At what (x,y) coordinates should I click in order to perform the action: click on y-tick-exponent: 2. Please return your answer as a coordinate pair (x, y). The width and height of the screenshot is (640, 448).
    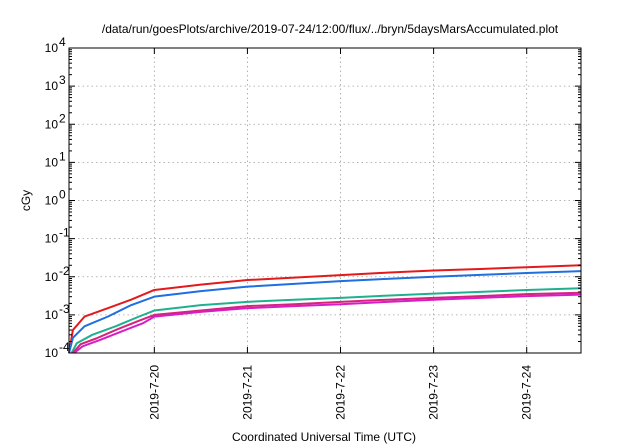
    Looking at the image, I should click on (62, 118).